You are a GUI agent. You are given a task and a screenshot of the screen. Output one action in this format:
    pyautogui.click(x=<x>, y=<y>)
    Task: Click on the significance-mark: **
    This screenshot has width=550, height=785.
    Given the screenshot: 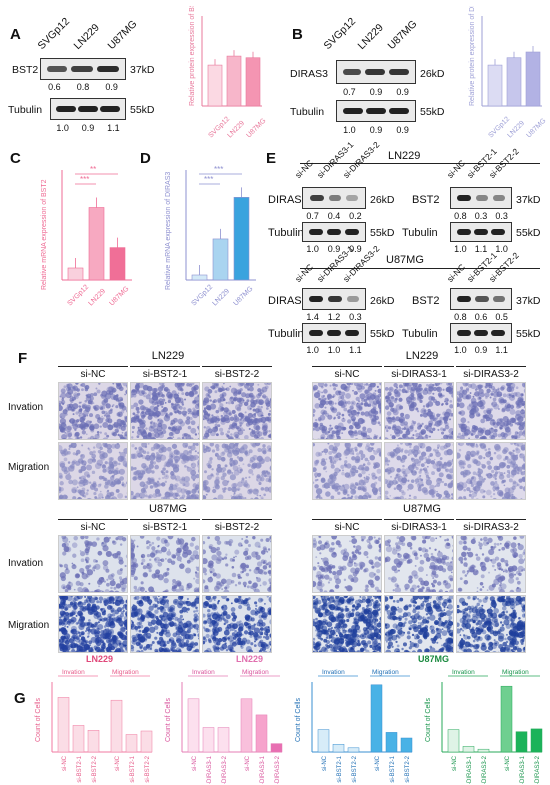 What is the action you would take?
    pyautogui.click(x=93, y=169)
    